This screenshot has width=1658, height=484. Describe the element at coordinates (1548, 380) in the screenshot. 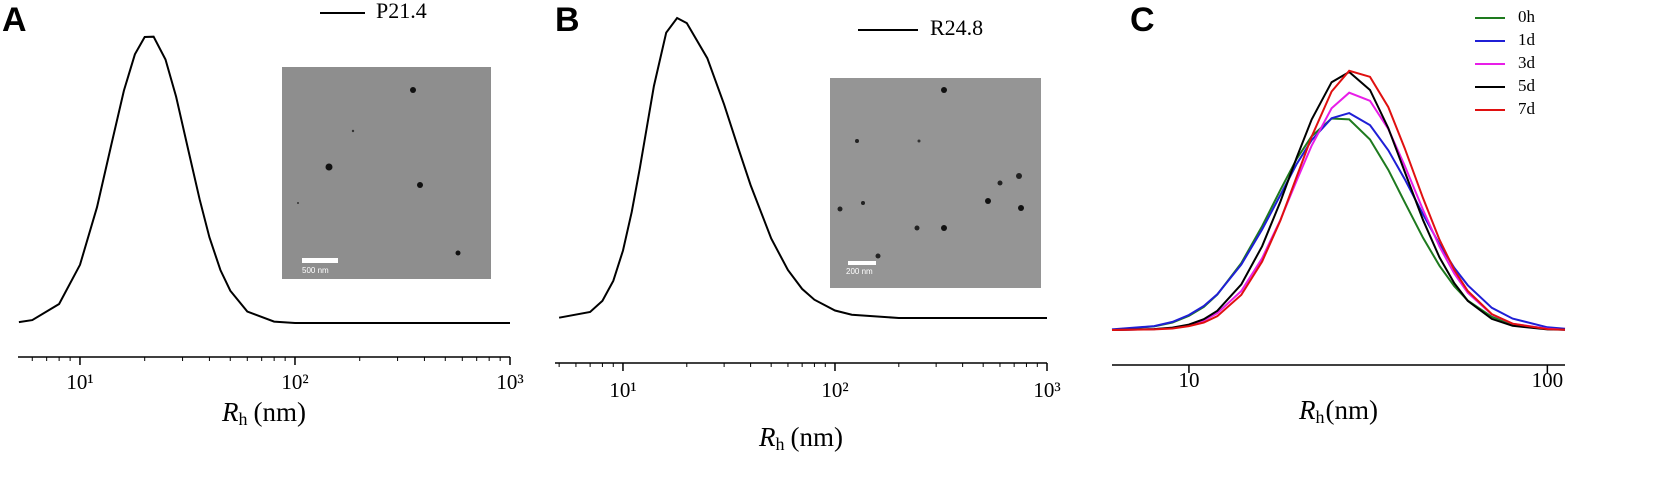

I see `x-tick-label: 100` at that location.